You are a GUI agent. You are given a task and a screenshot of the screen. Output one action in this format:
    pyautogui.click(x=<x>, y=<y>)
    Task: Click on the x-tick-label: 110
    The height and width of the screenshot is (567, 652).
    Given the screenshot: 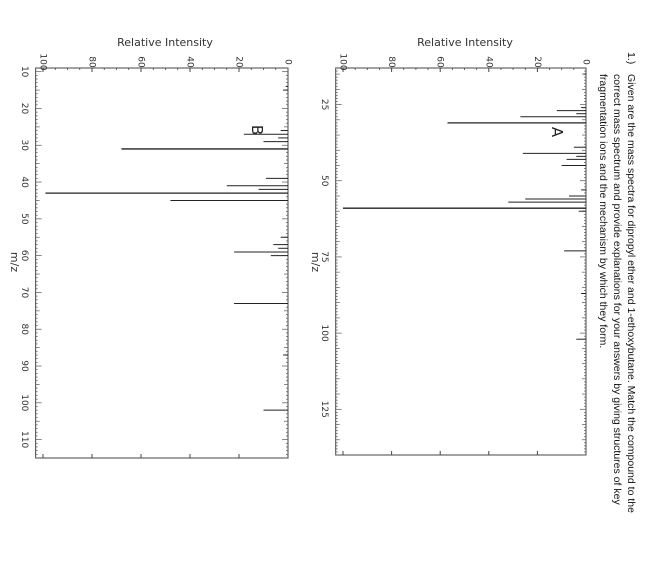 What is the action you would take?
    pyautogui.click(x=24, y=439)
    